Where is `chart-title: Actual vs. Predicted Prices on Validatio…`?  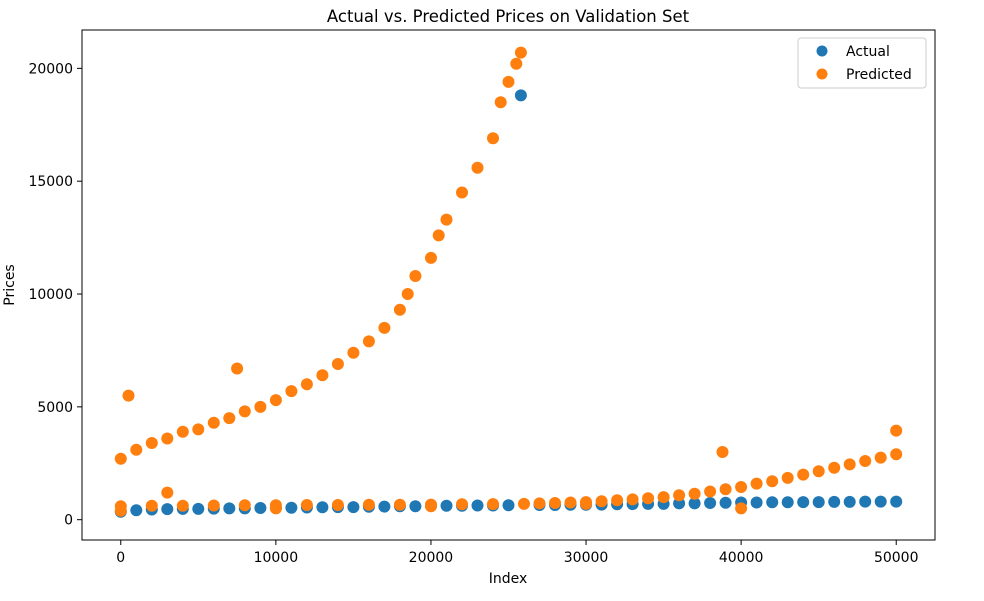
chart-title: Actual vs. Predicted Prices on Validatio… is located at coordinates (508, 16).